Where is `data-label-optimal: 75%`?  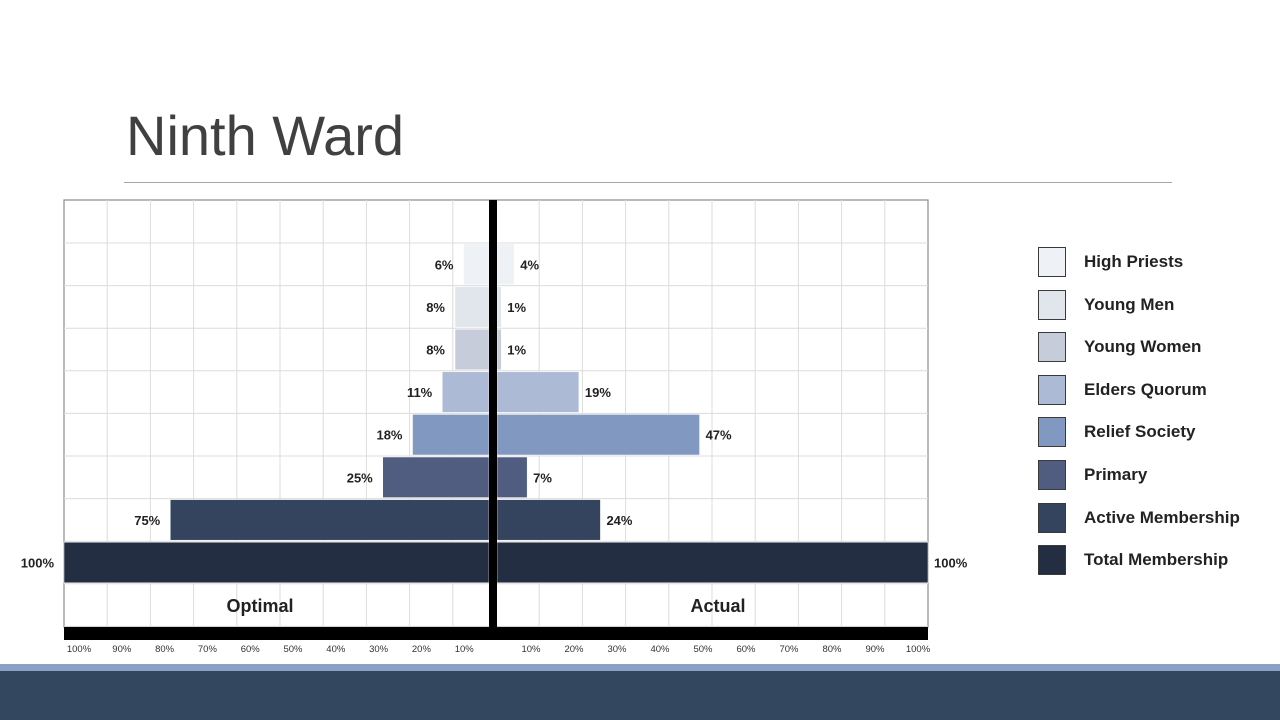 data-label-optimal: 75% is located at coordinates (147, 520).